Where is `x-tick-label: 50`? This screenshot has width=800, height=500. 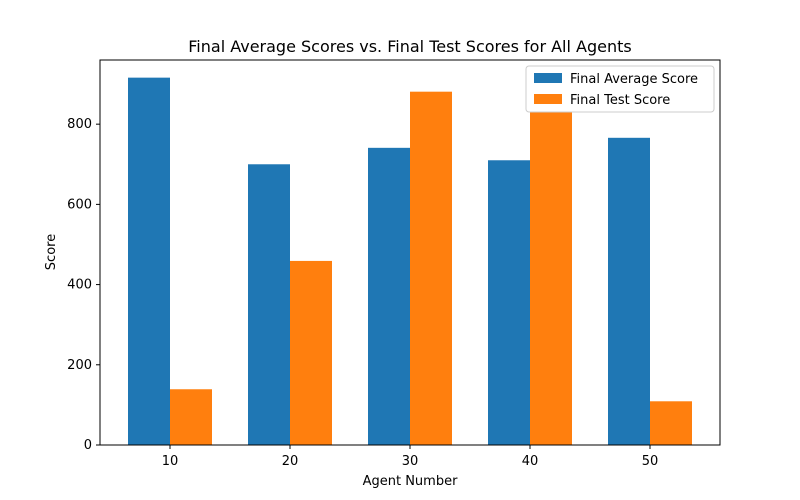 x-tick-label: 50 is located at coordinates (650, 461).